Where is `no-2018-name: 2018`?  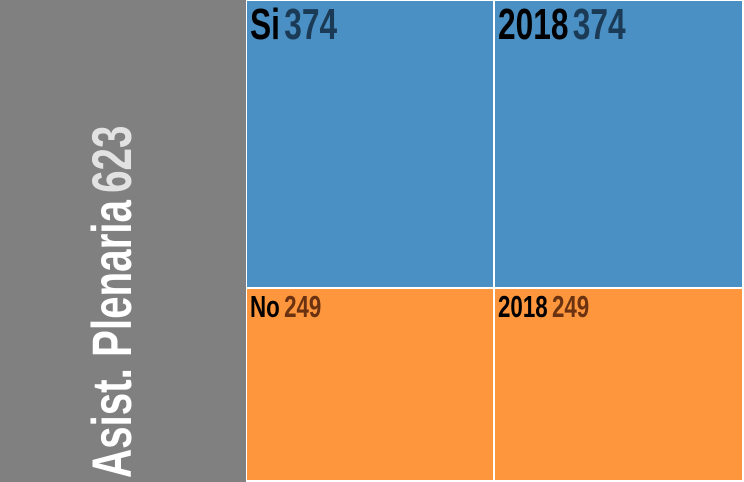 no-2018-name: 2018 is located at coordinates (523, 306).